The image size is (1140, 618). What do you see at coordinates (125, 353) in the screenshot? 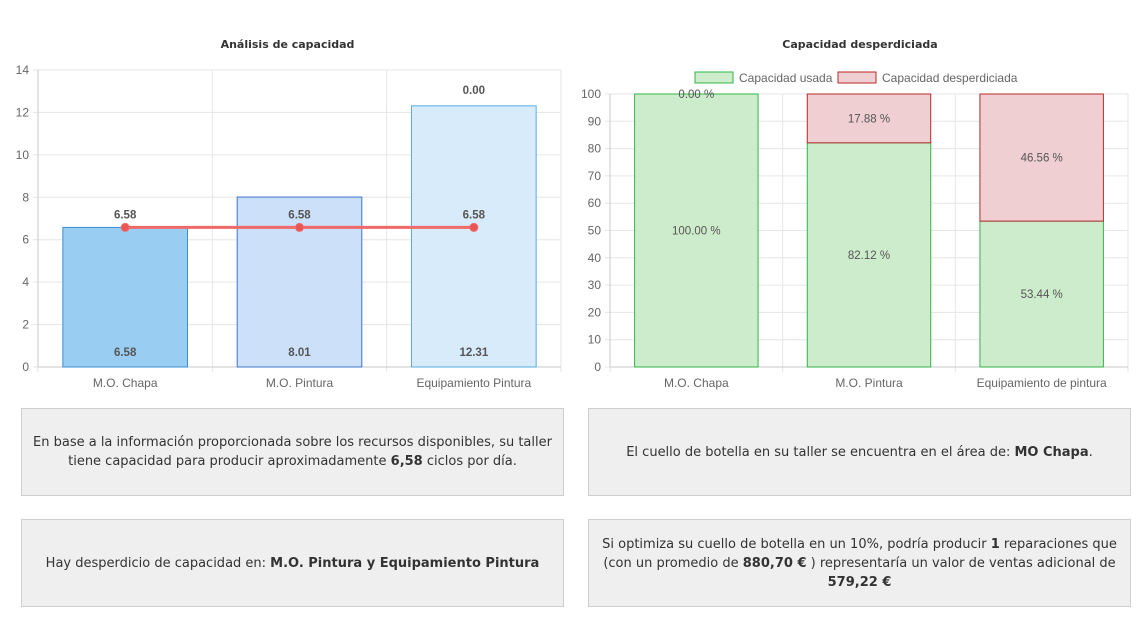
I see `bar-value-label: 6.58` at bounding box center [125, 353].